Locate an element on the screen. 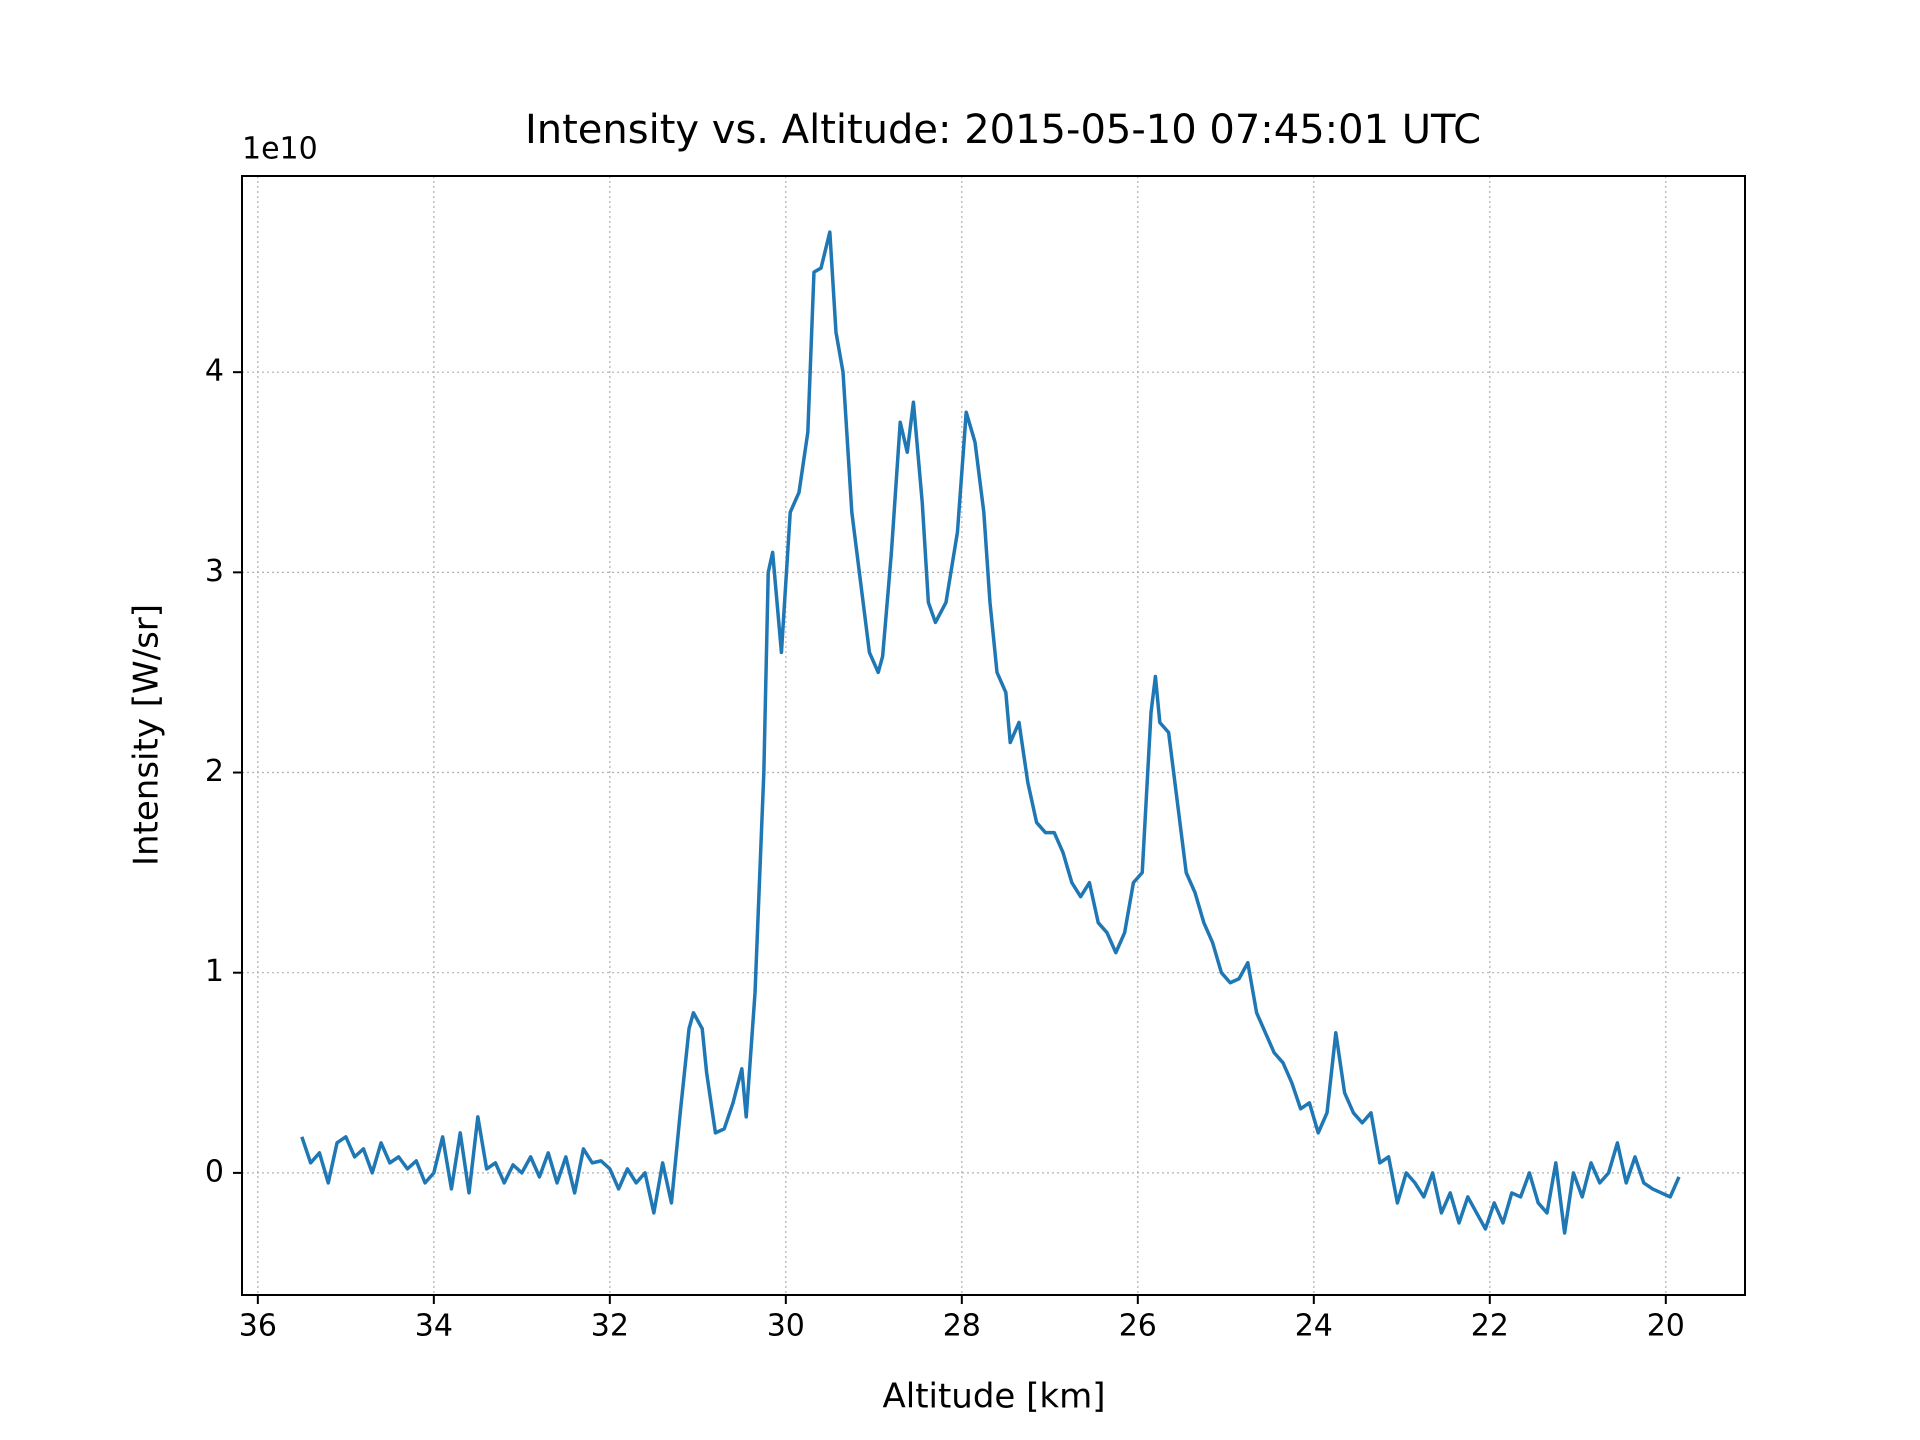 The image size is (1920, 1440). y-offset-label: 1e10 is located at coordinates (280, 149).